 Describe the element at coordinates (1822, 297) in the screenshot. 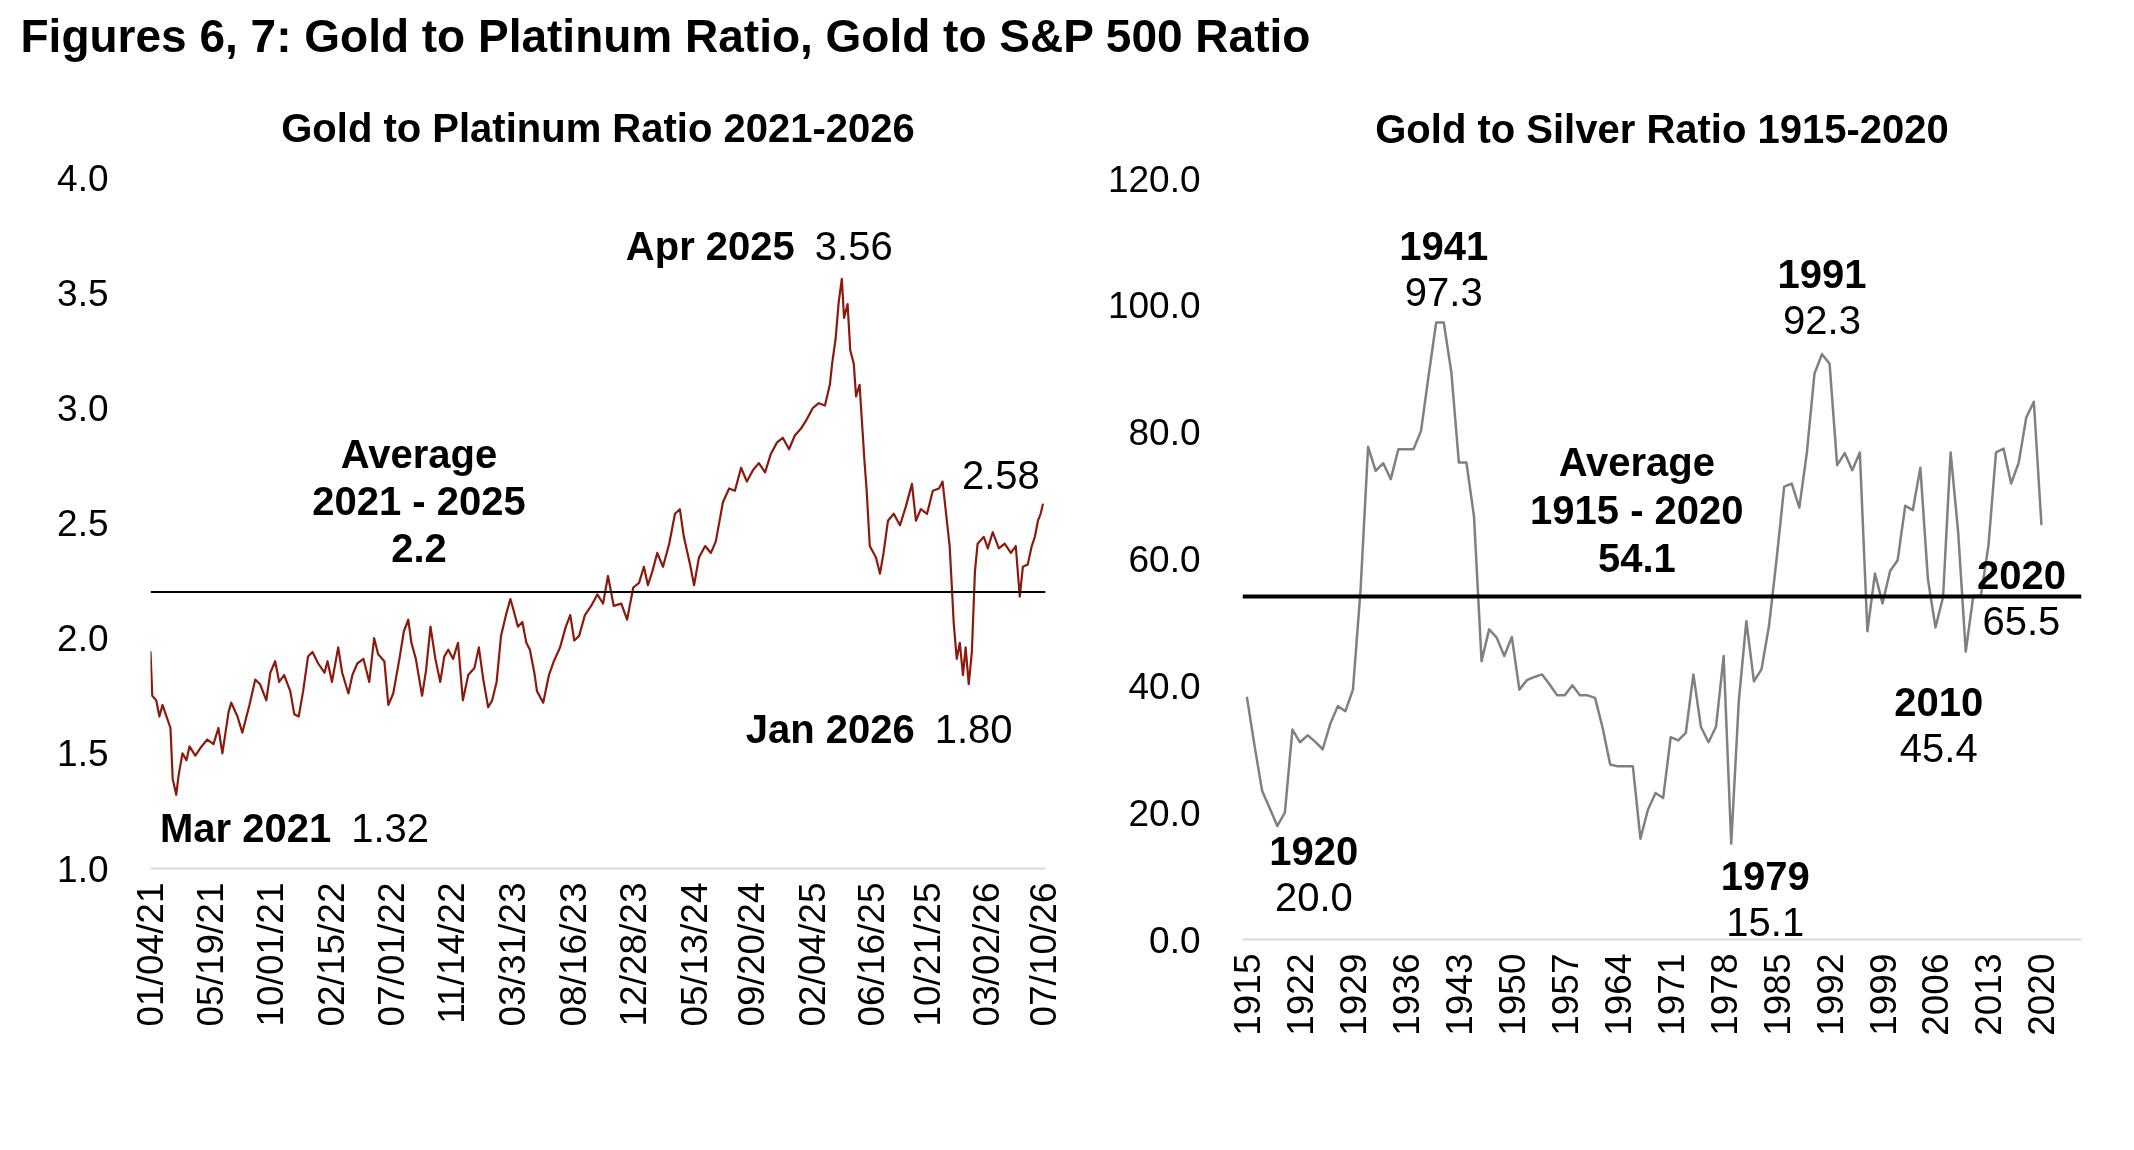

I see `annotation: 1991 92.3` at that location.